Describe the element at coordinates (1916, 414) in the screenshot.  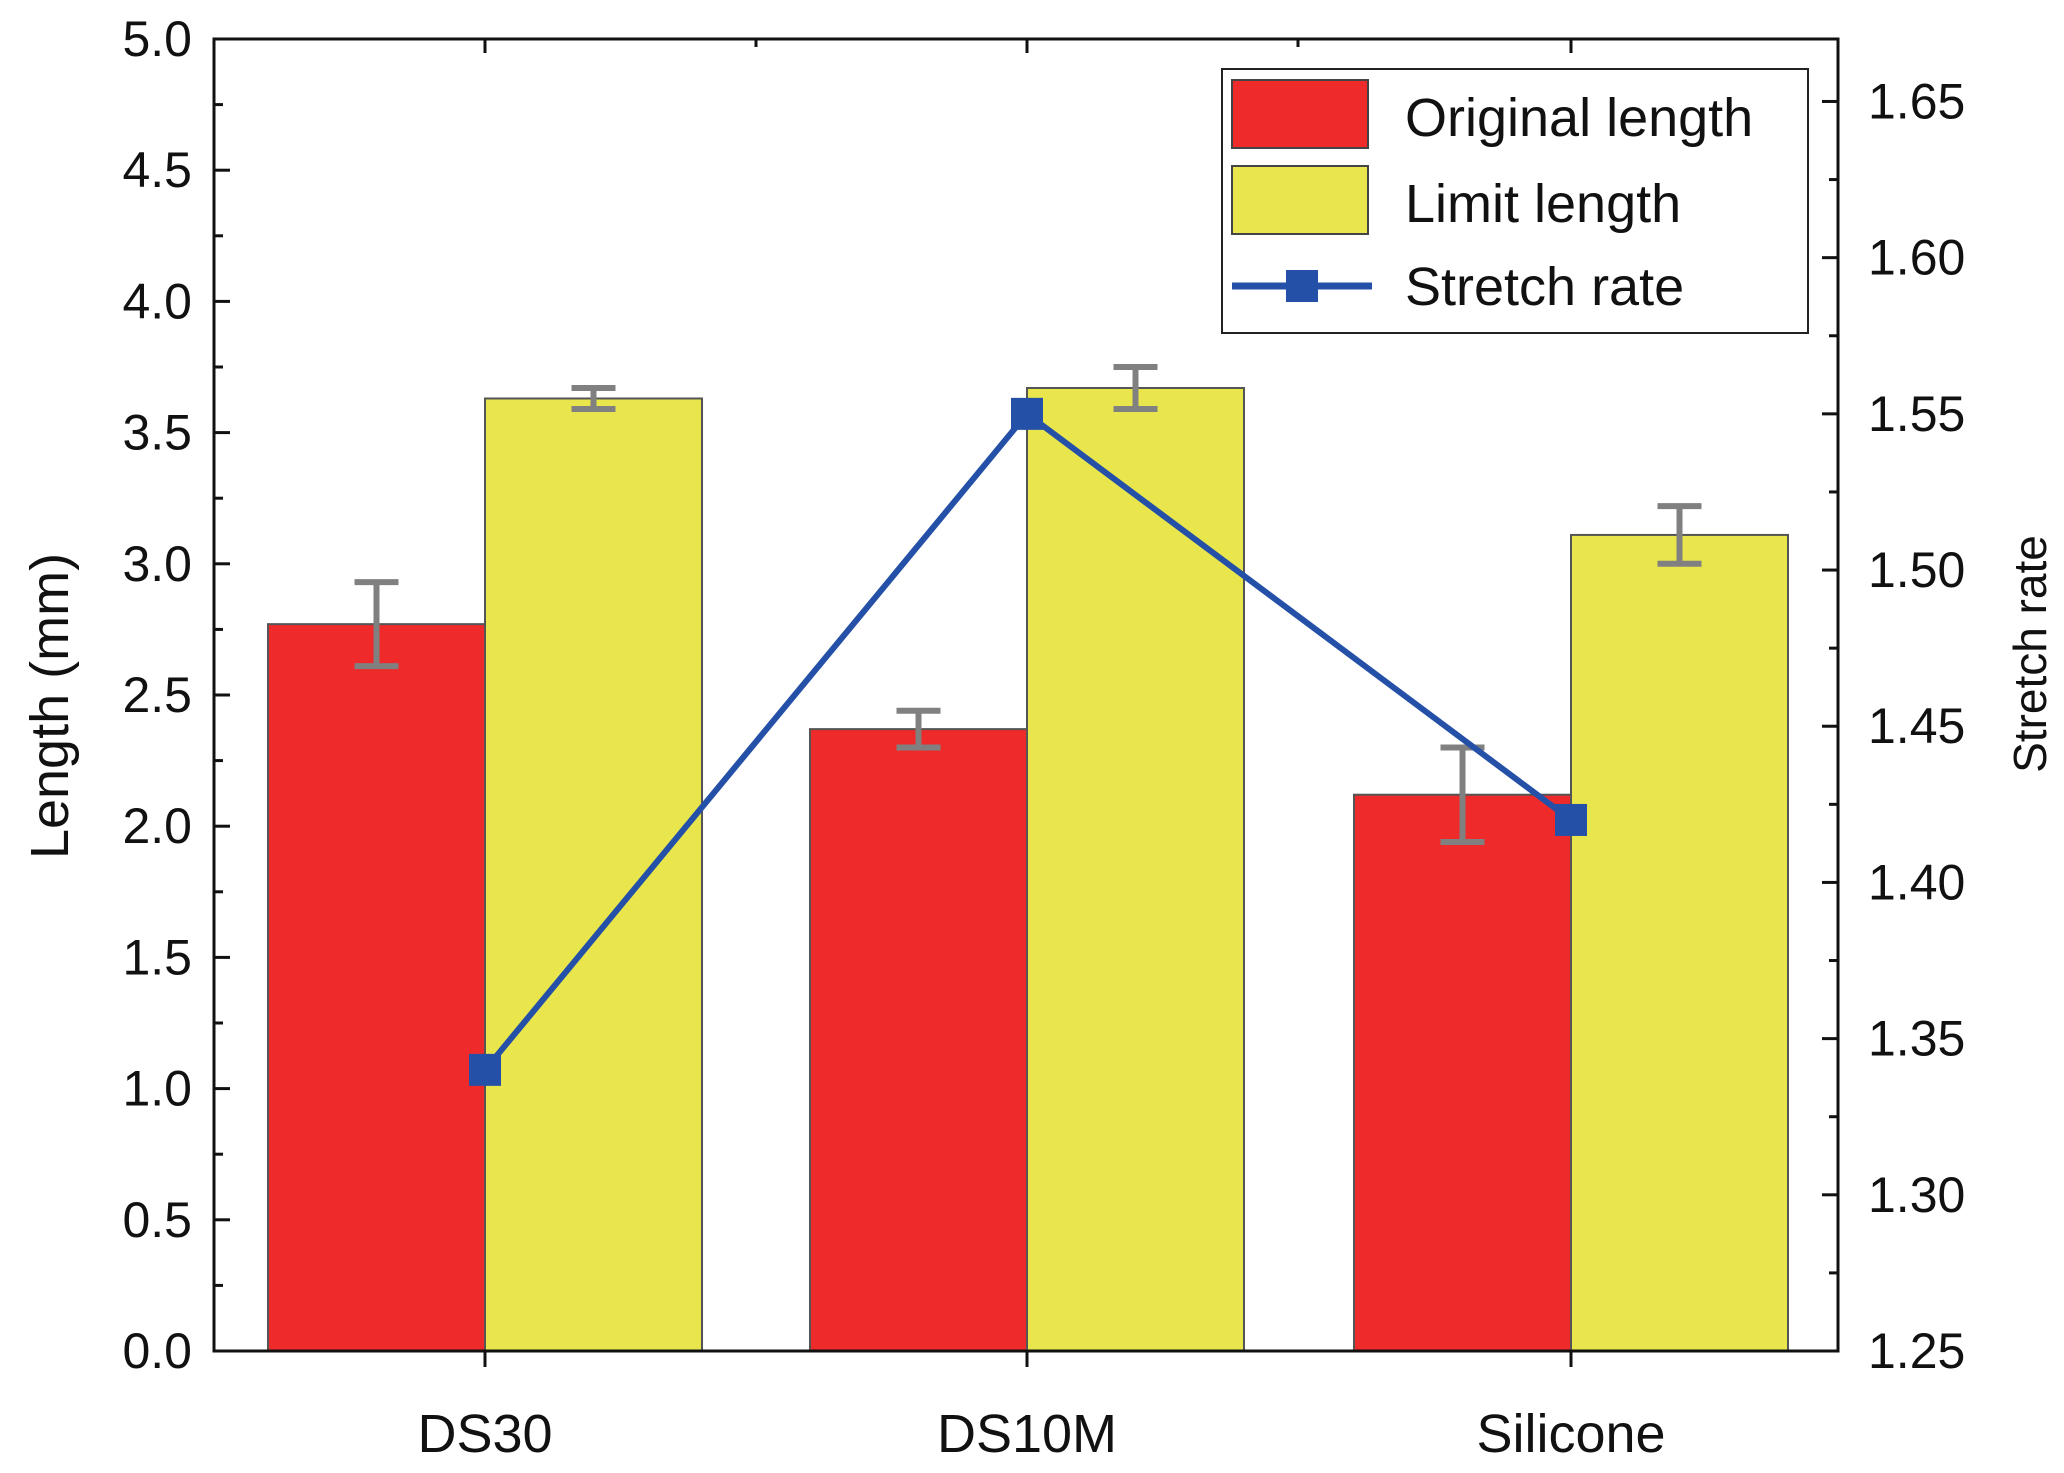
I see `y2-tick-label: 1.55` at that location.